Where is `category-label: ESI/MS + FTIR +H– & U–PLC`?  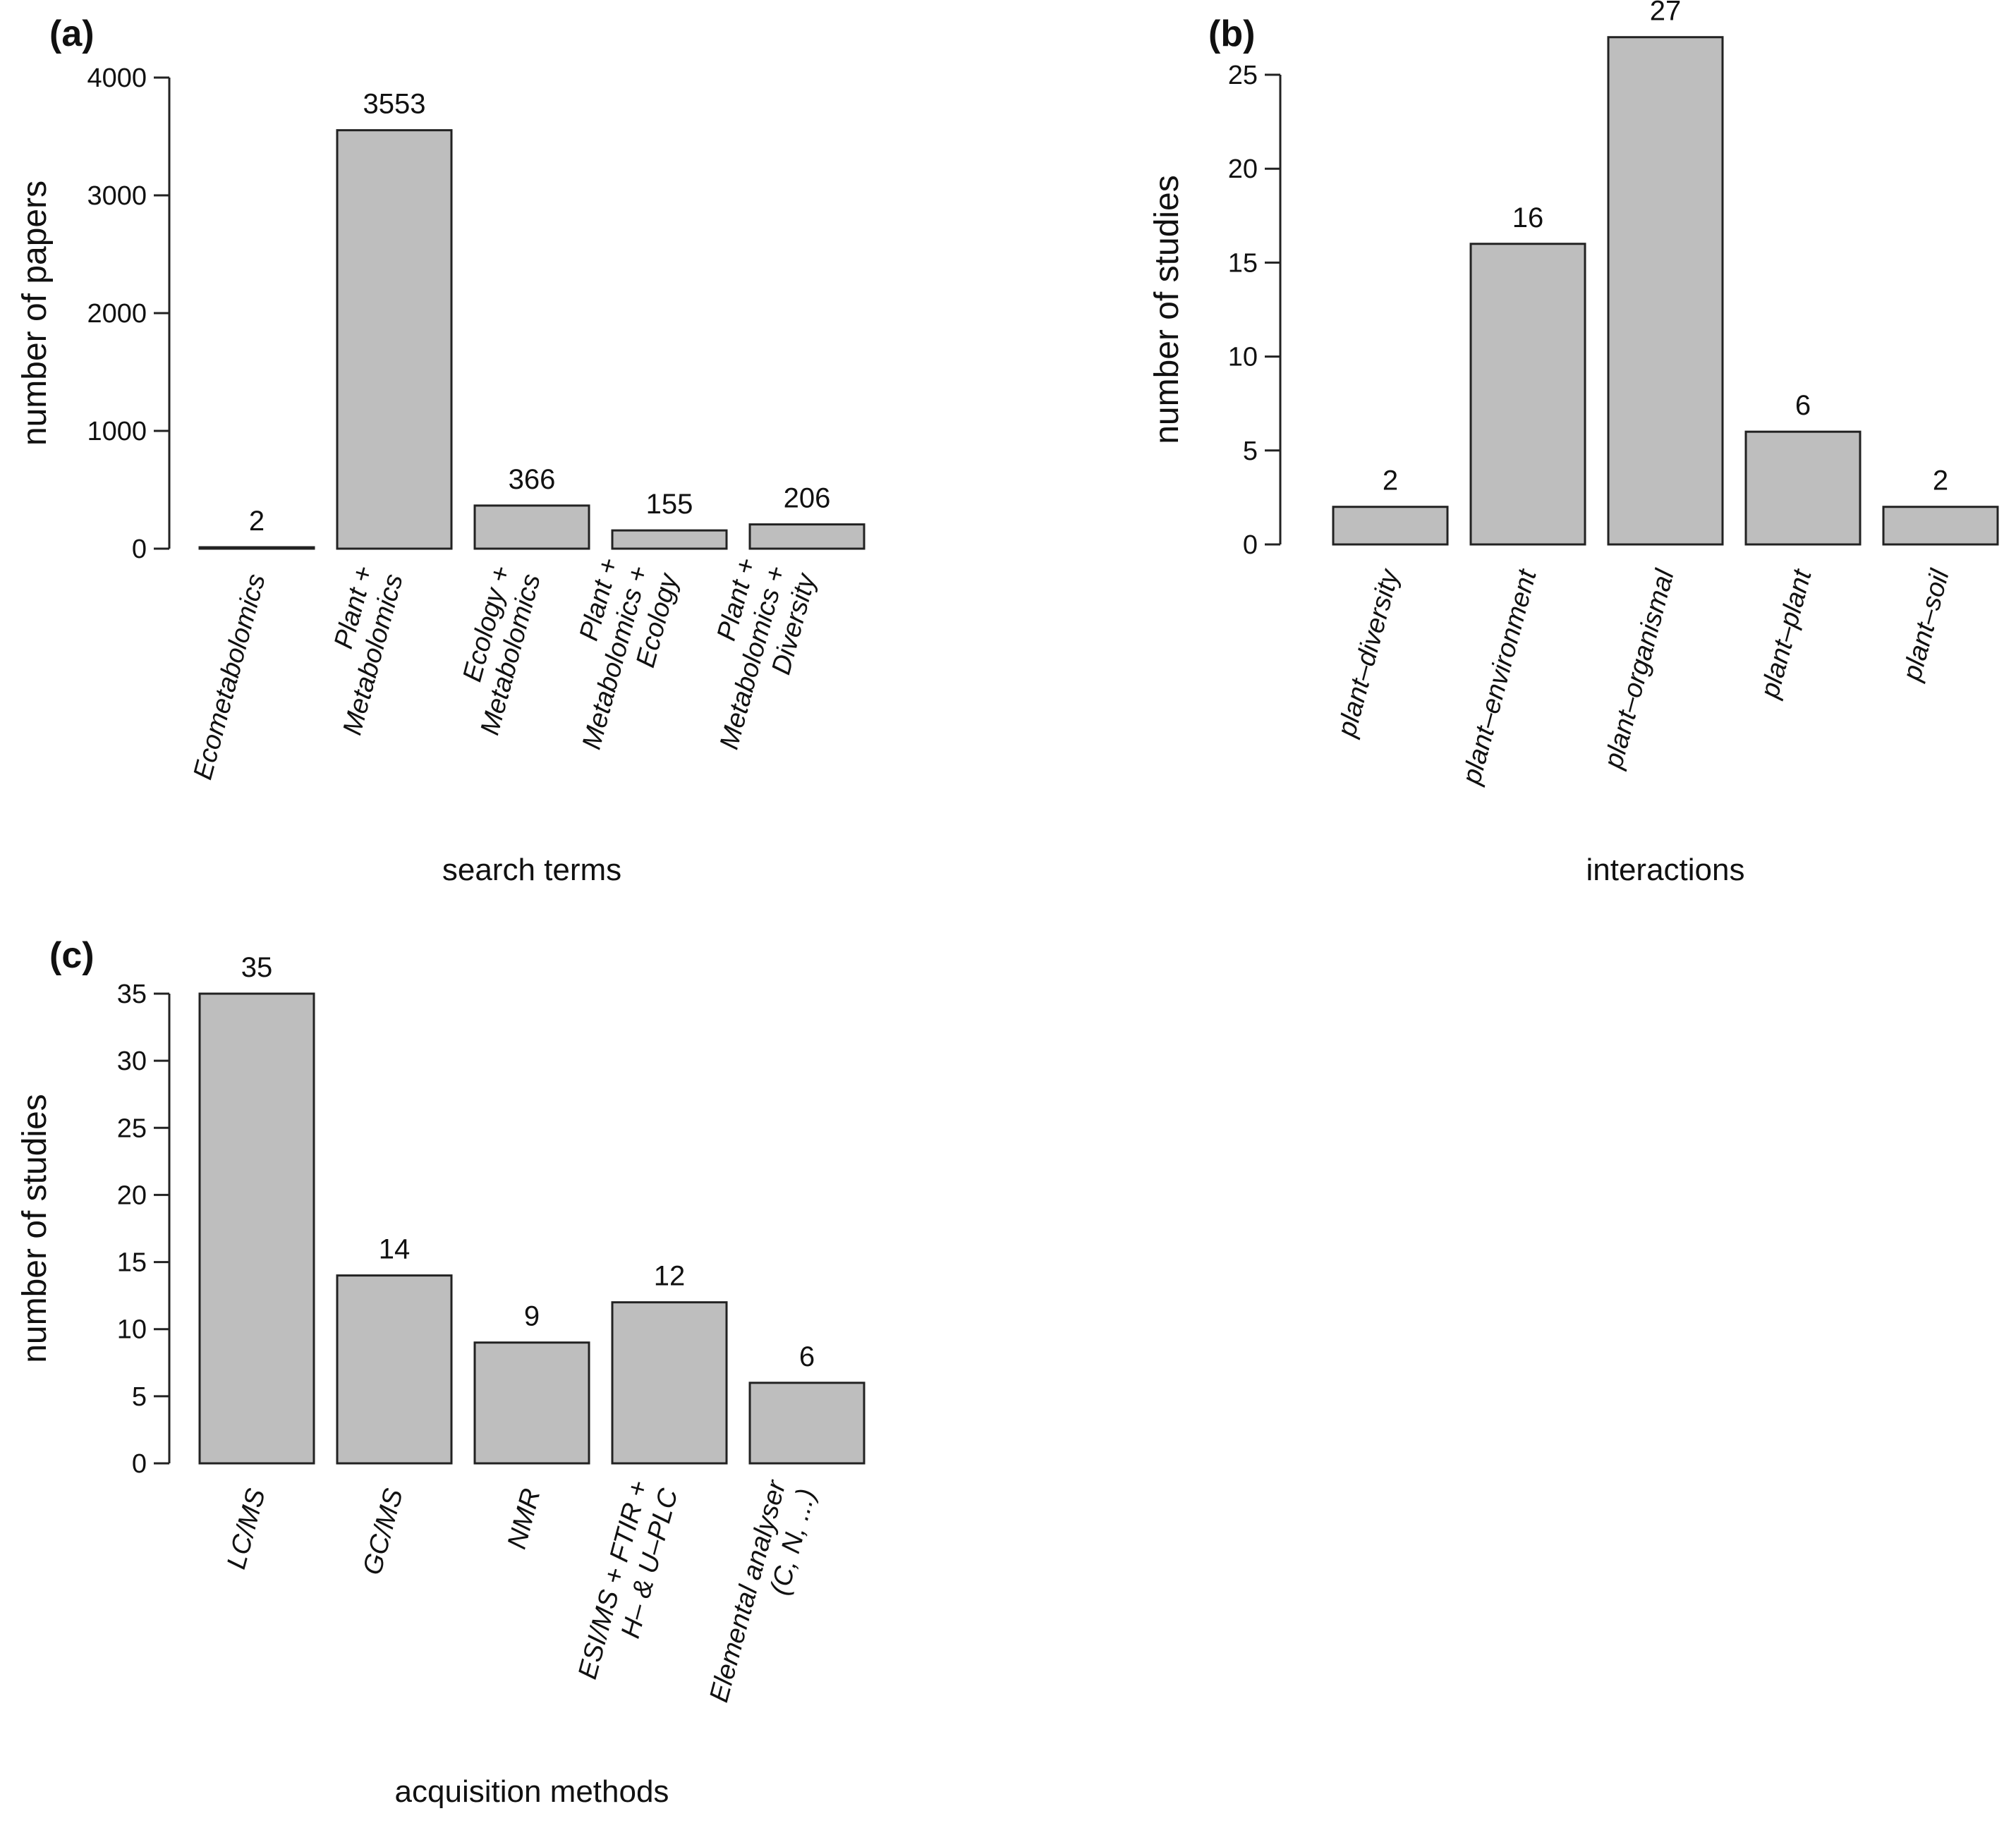
category-label: ESI/MS + FTIR +H– & U–PLC is located at coordinates (628, 1583).